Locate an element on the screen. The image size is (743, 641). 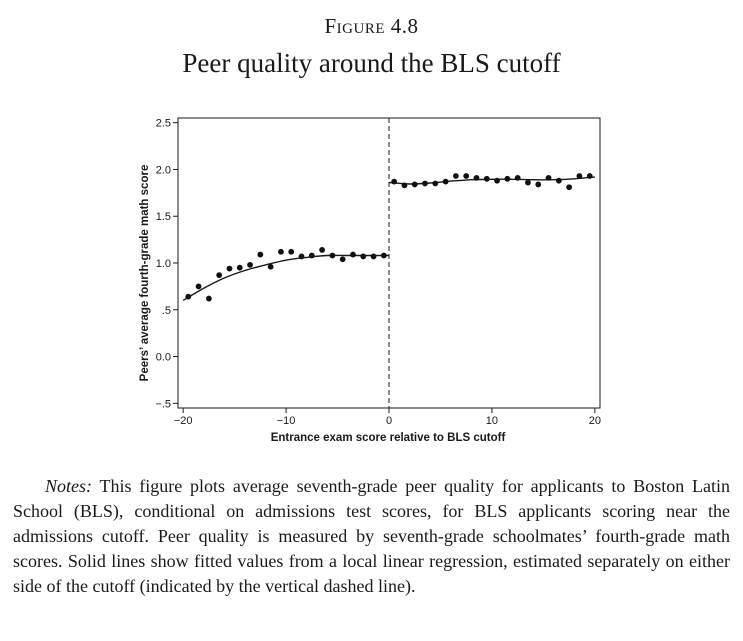
y-tick-label: 1.0 is located at coordinates (163, 264).